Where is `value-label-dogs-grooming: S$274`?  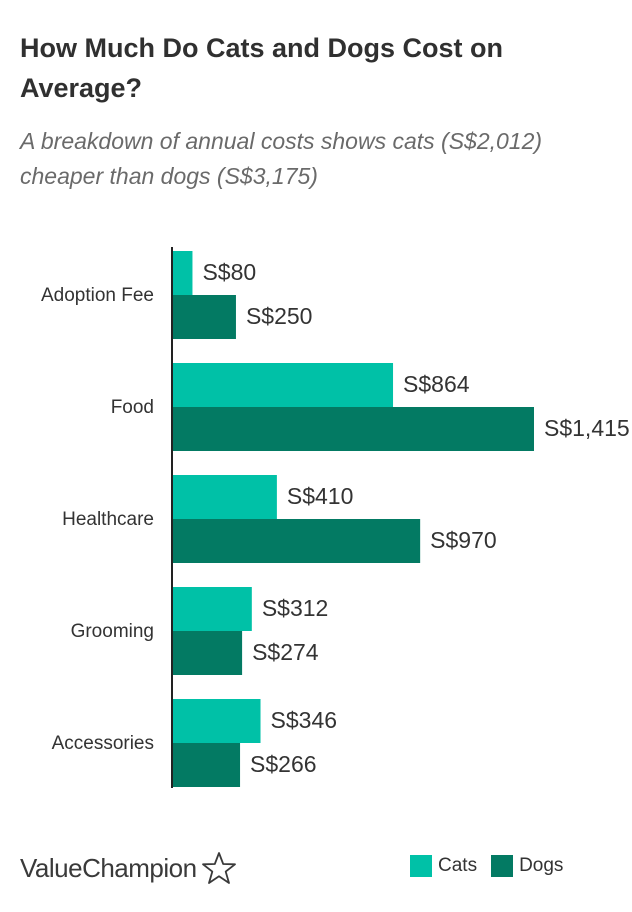
value-label-dogs-grooming: S$274 is located at coordinates (285, 652).